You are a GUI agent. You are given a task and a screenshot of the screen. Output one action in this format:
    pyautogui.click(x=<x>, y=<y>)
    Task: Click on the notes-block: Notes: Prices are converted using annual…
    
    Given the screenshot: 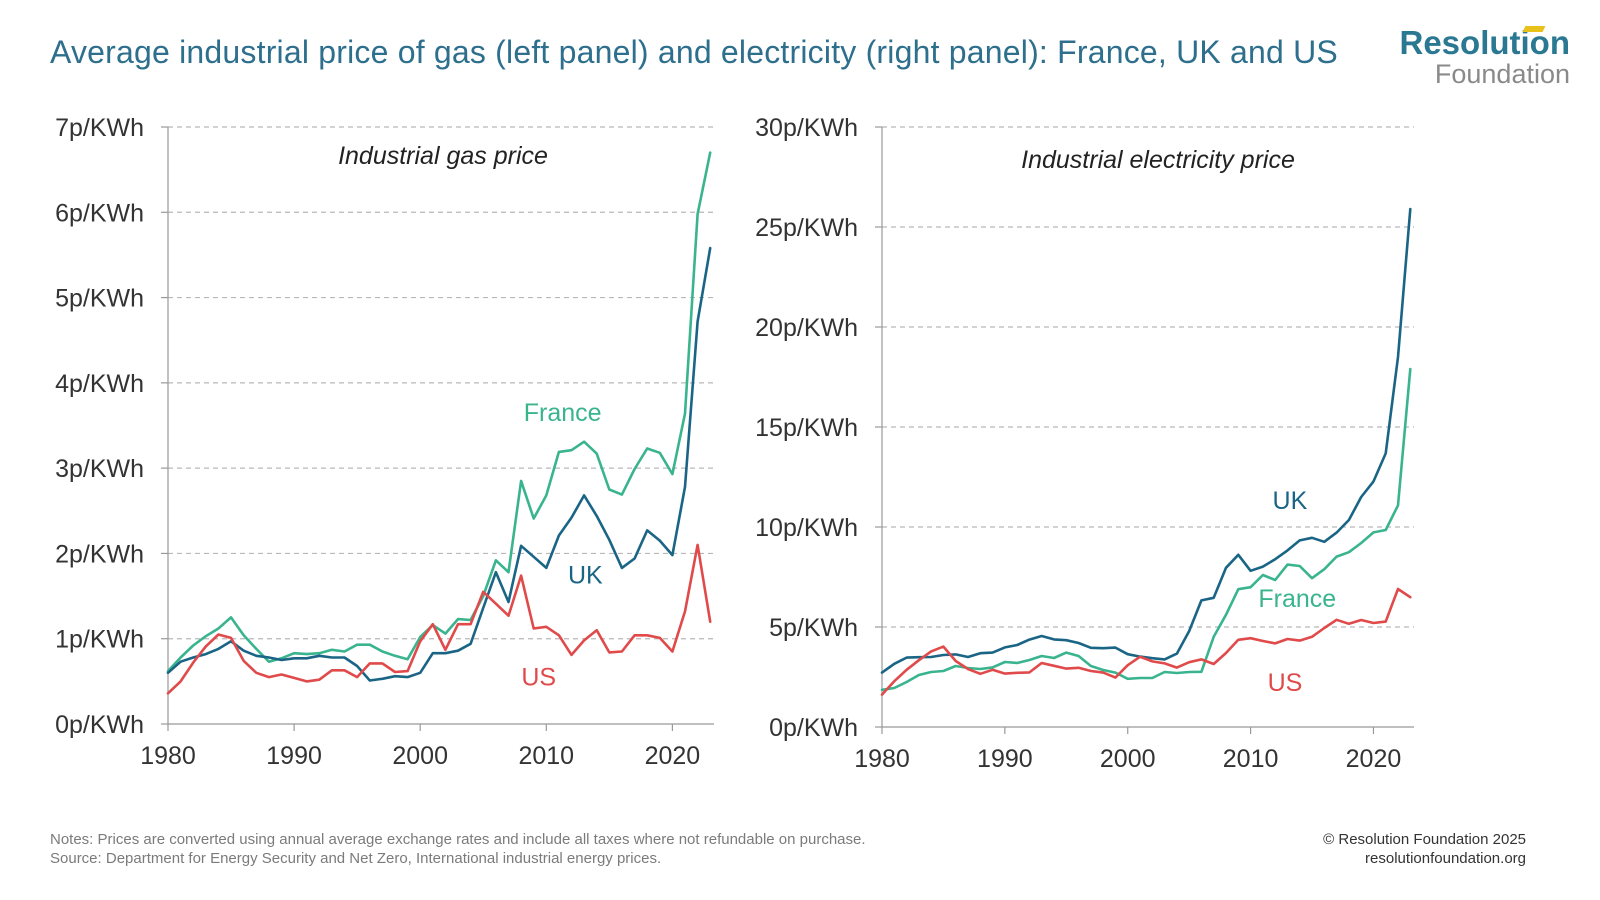 What is the action you would take?
    pyautogui.click(x=458, y=849)
    